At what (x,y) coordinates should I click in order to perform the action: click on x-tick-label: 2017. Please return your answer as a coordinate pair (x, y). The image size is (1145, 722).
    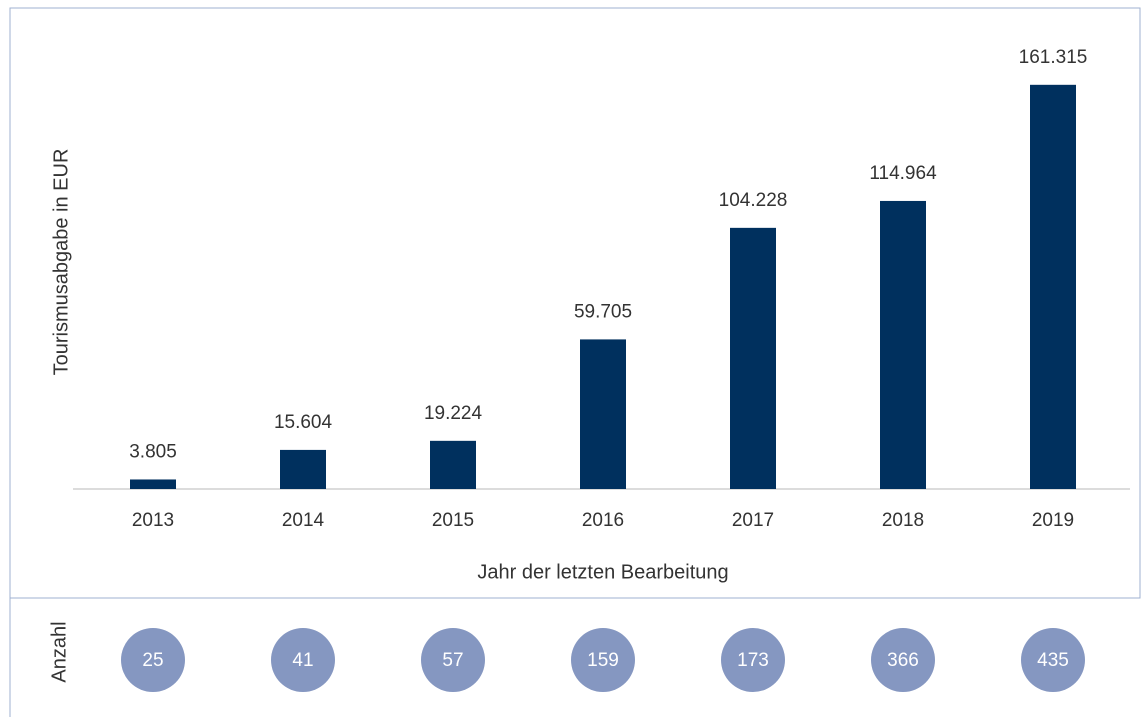
    Looking at the image, I should click on (753, 520).